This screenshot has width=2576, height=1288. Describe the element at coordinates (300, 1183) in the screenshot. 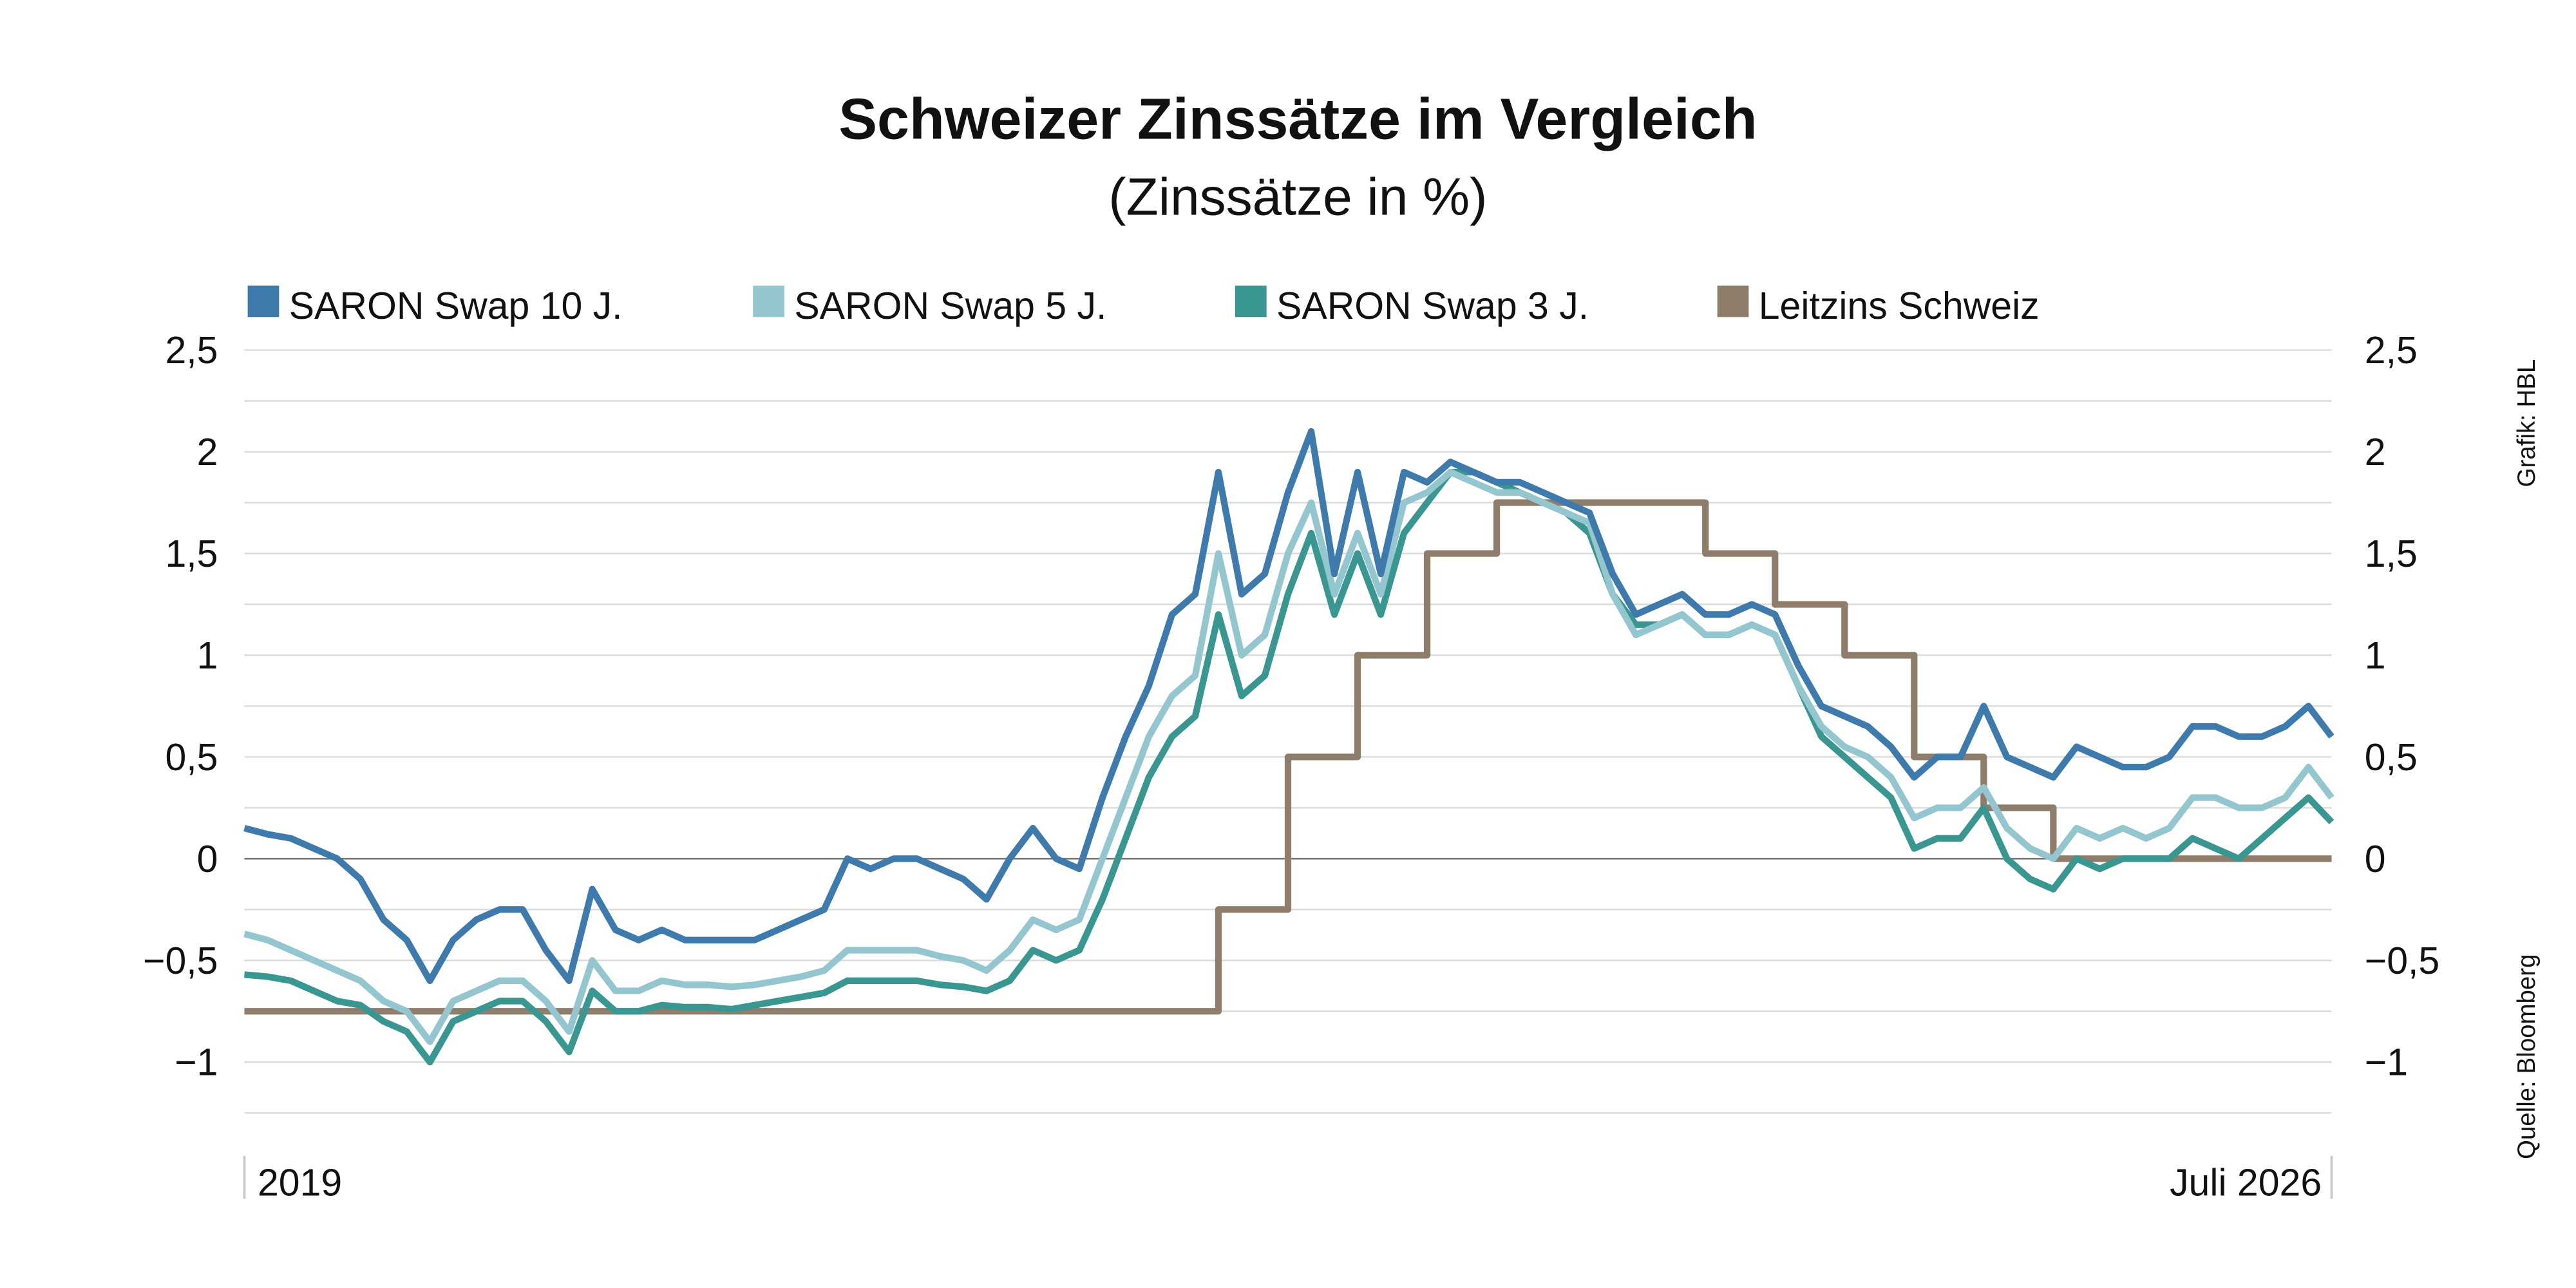

I see `x-tick-label: 2019` at that location.